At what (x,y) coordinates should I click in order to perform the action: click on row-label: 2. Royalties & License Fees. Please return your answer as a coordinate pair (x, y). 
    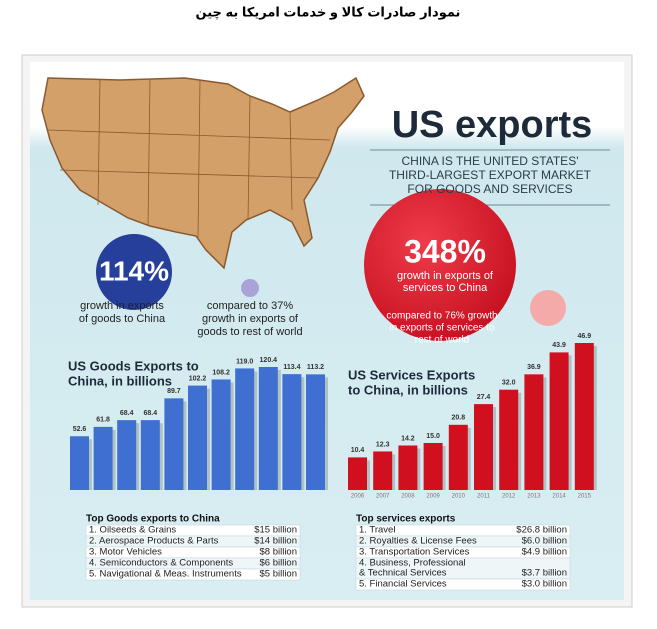
    Looking at the image, I should click on (418, 541).